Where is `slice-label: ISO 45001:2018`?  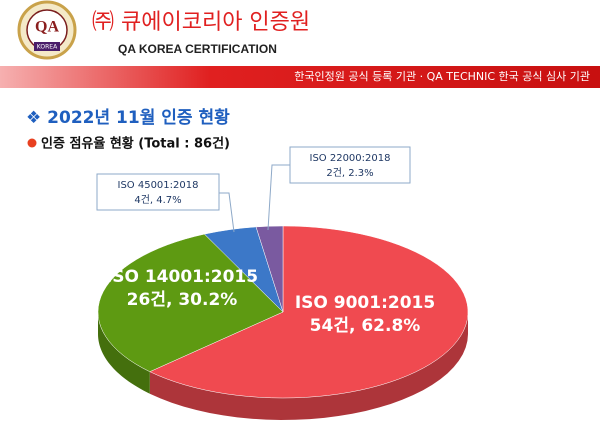
slice-label: ISO 45001:2018 is located at coordinates (158, 185).